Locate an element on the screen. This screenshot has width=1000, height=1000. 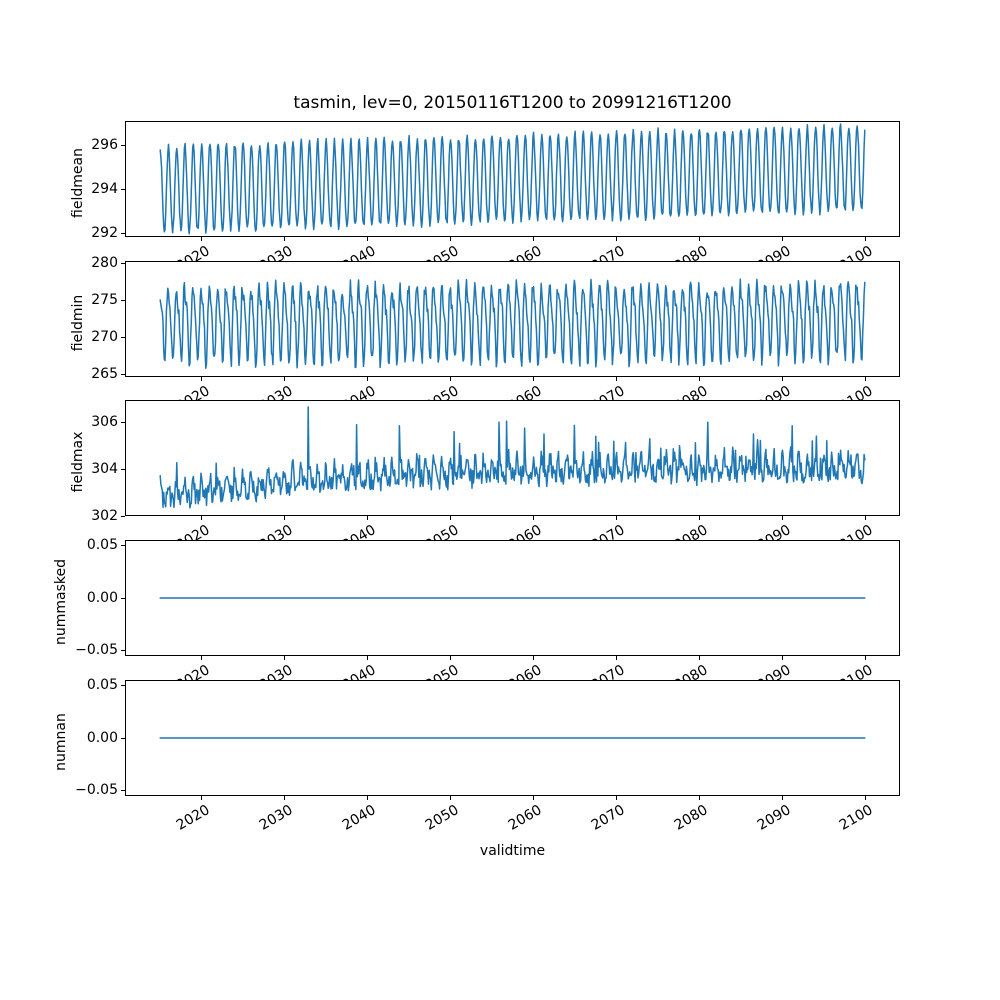
y-axis-label-text: fieldmean is located at coordinates (78, 183).